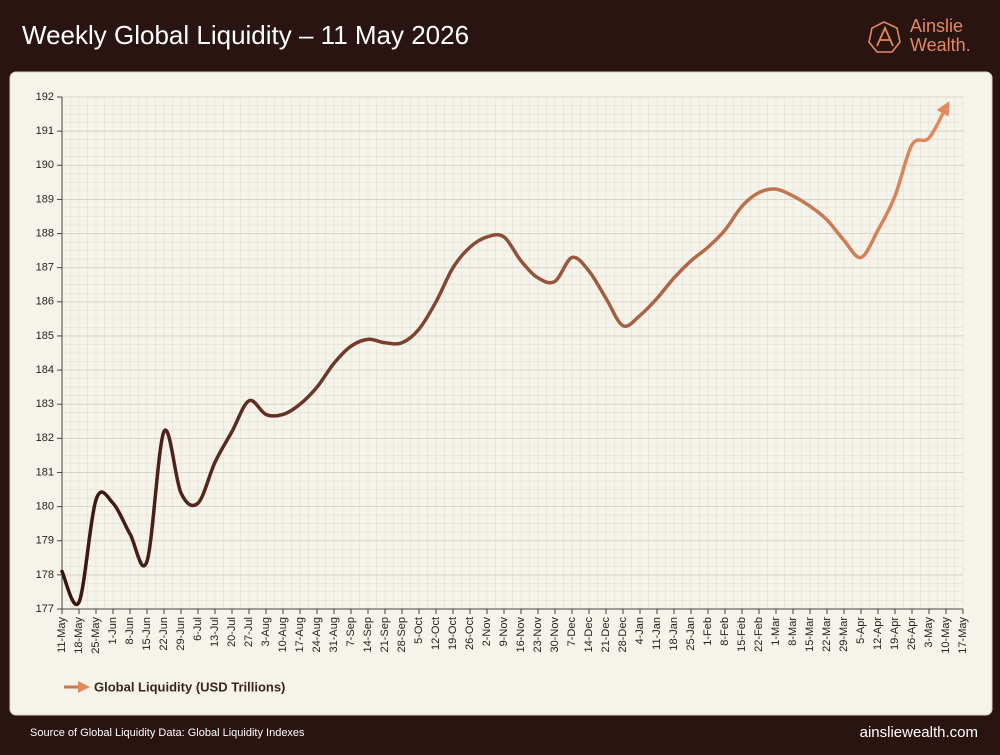  What do you see at coordinates (436, 633) in the screenshot?
I see `x-tick-label: 12-Oct` at bounding box center [436, 633].